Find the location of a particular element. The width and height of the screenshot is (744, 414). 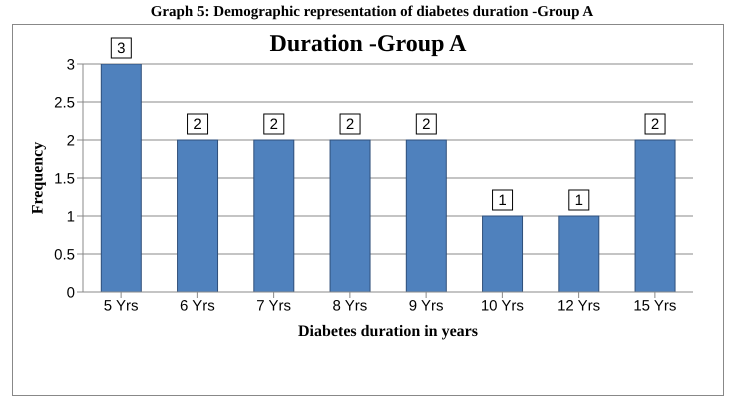

data-label: 3 is located at coordinates (121, 48).